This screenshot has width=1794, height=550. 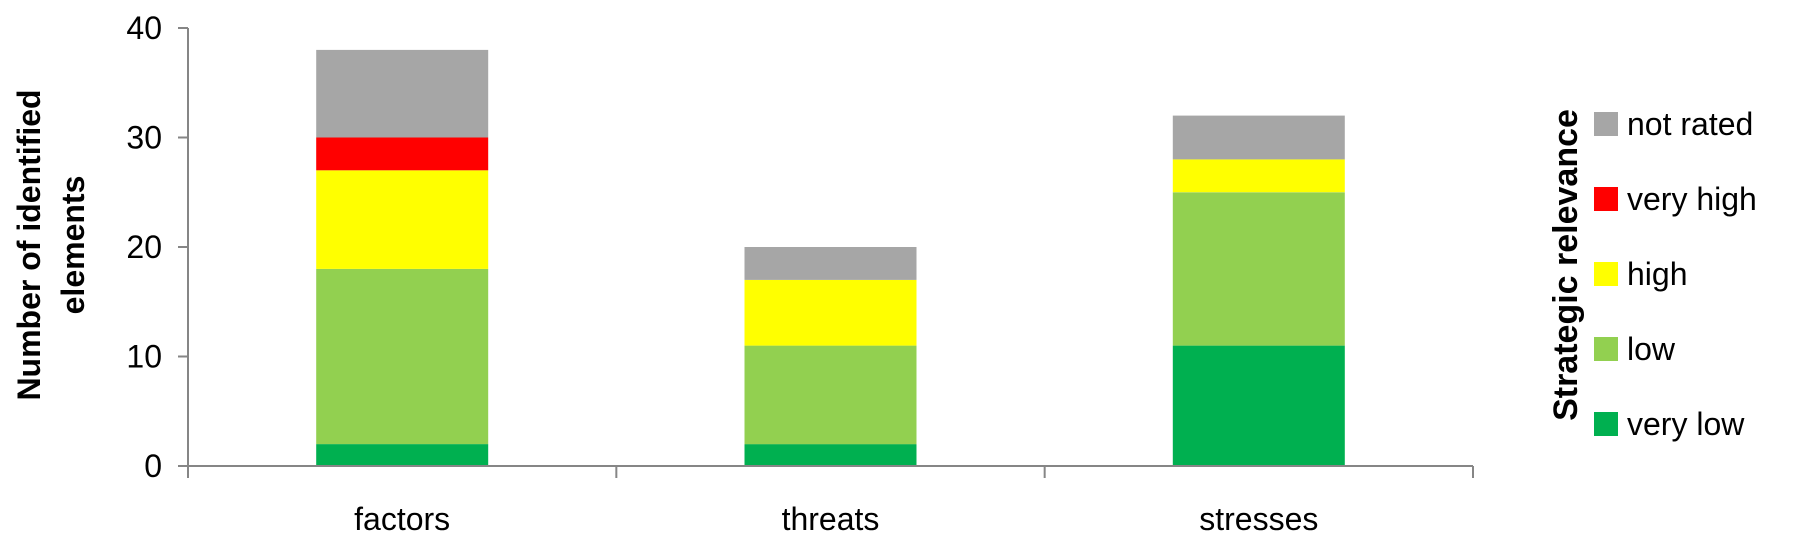 What do you see at coordinates (1606, 274) in the screenshot?
I see `legend-swatch-high` at bounding box center [1606, 274].